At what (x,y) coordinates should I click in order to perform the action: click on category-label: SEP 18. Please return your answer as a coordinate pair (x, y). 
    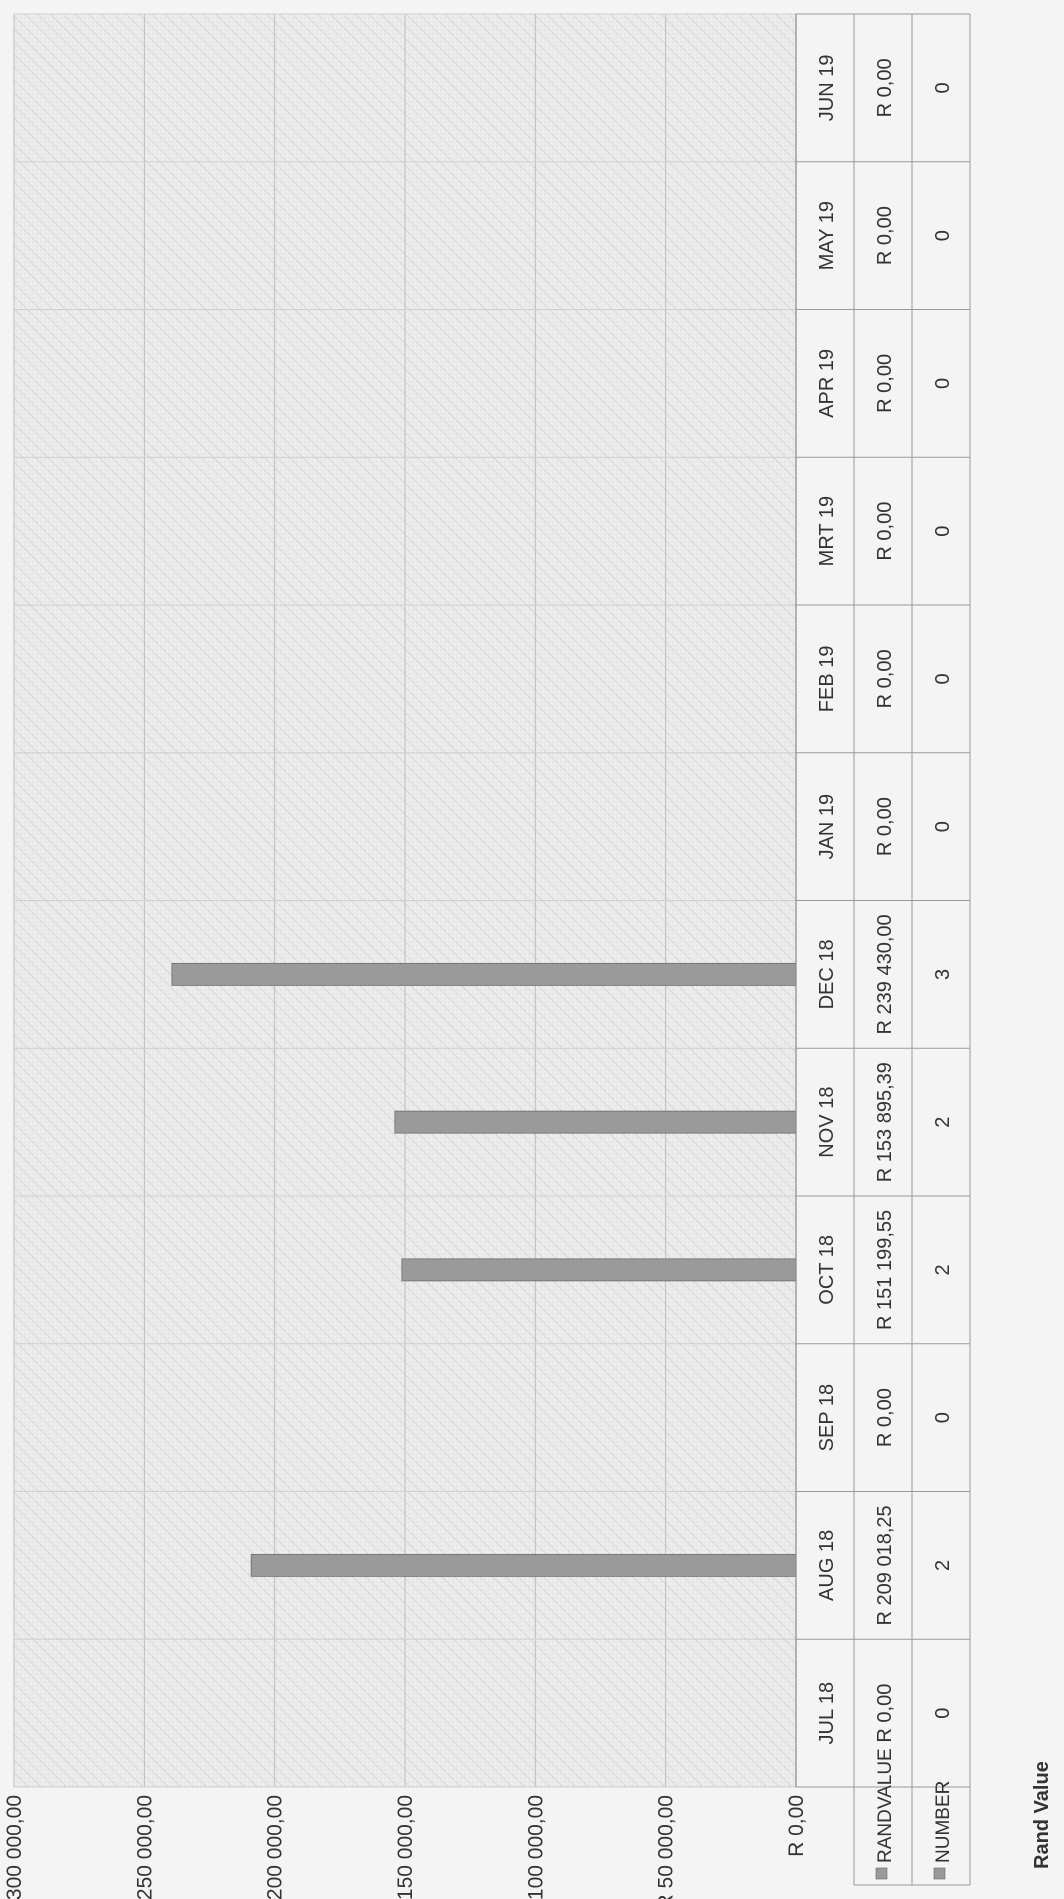
    Looking at the image, I should click on (827, 1417).